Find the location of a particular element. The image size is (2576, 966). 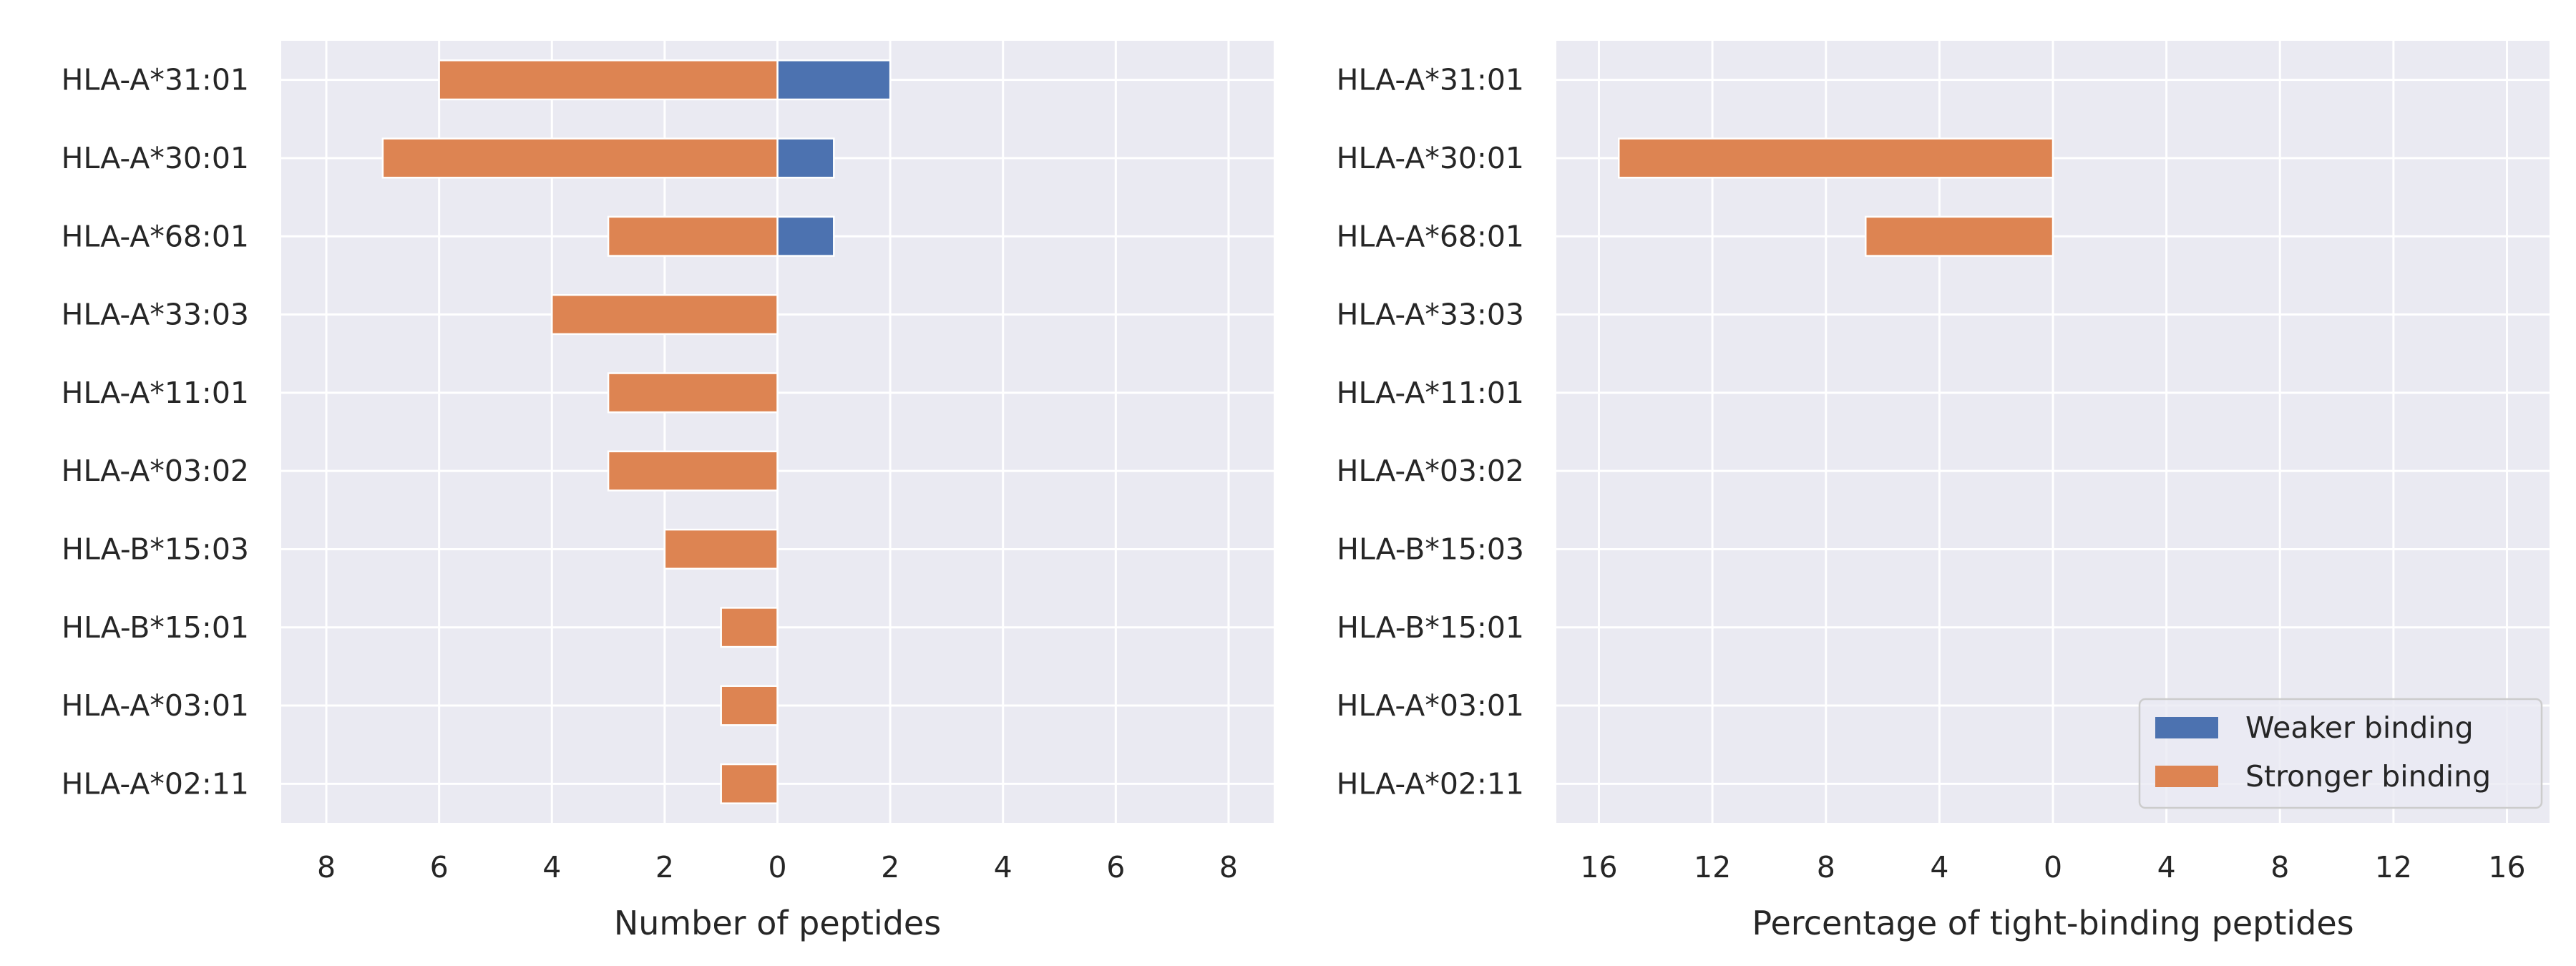

legend-box is located at coordinates (2340, 753).